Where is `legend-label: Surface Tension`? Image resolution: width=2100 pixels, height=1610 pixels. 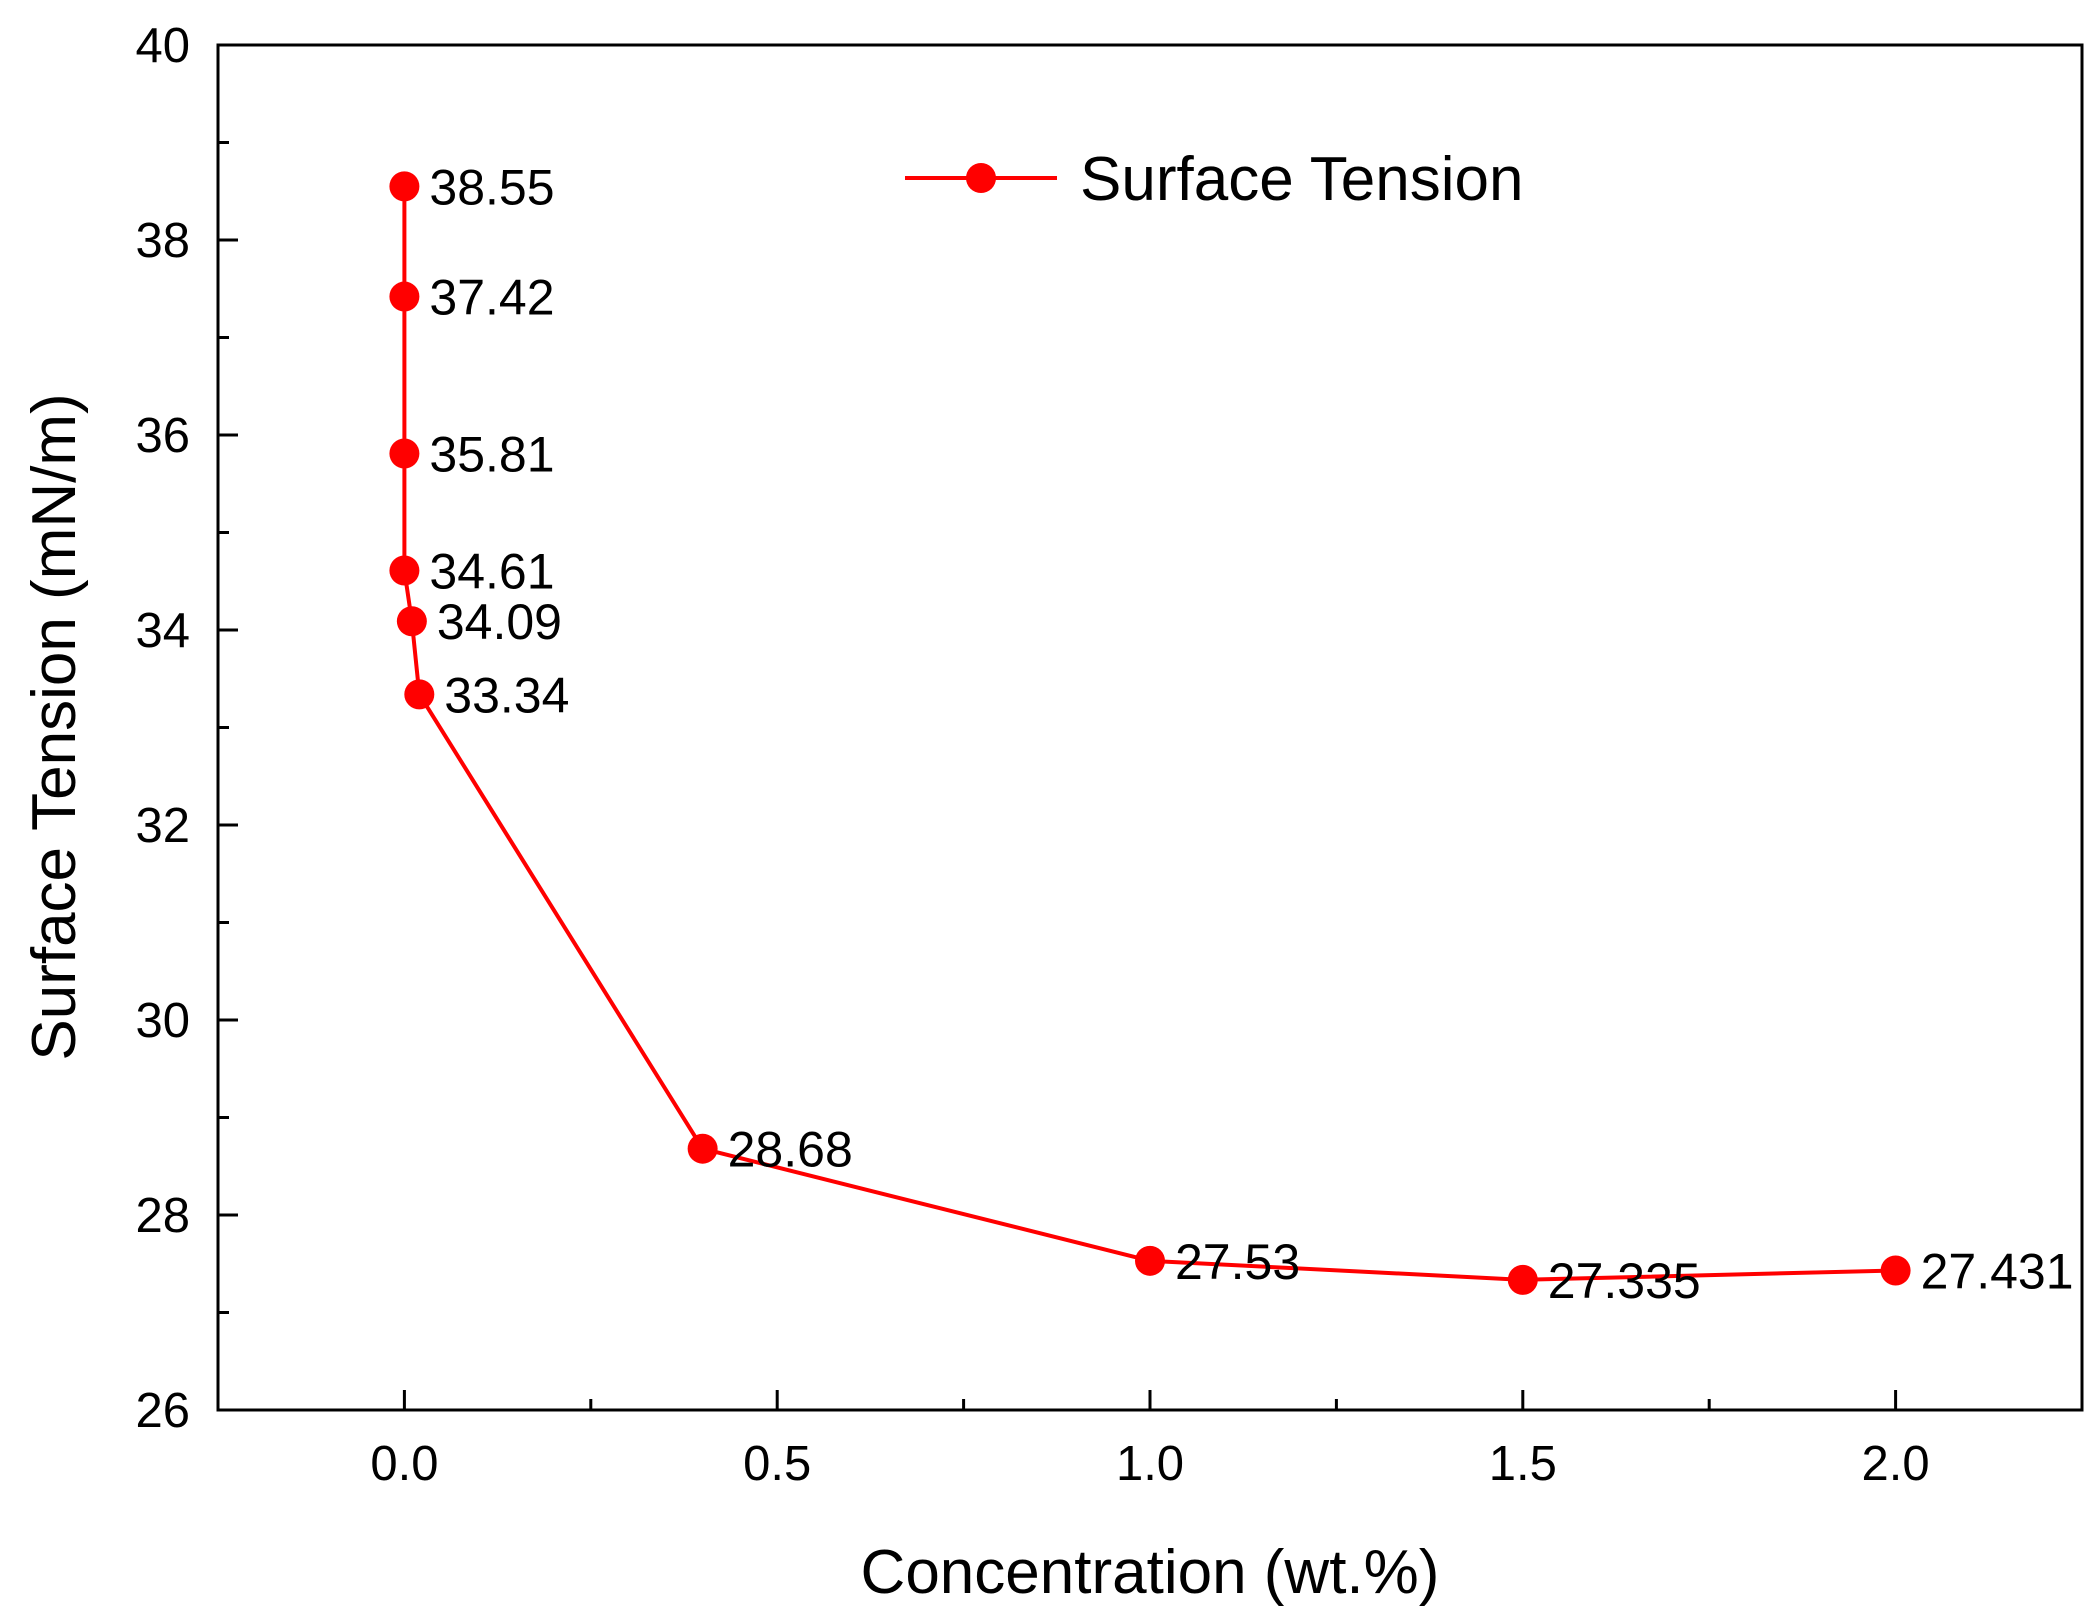
legend-label: Surface Tension is located at coordinates (1301, 179).